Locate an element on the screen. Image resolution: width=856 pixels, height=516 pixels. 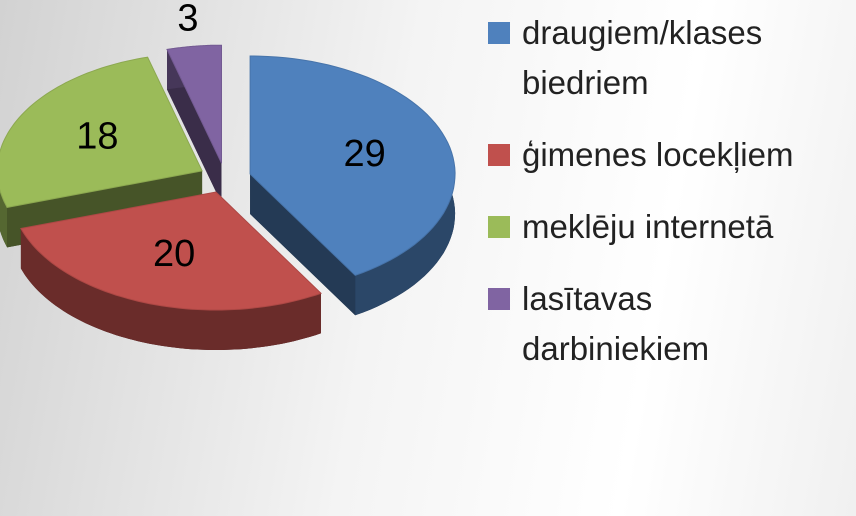
data-label: 20 is located at coordinates (174, 254).